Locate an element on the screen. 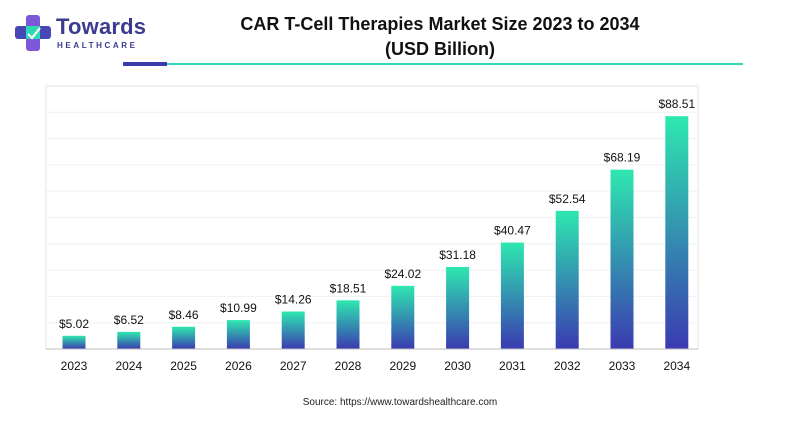 Image resolution: width=800 pixels, height=434 pixels. x-tick-label-2030: 2030 is located at coordinates (457, 366).